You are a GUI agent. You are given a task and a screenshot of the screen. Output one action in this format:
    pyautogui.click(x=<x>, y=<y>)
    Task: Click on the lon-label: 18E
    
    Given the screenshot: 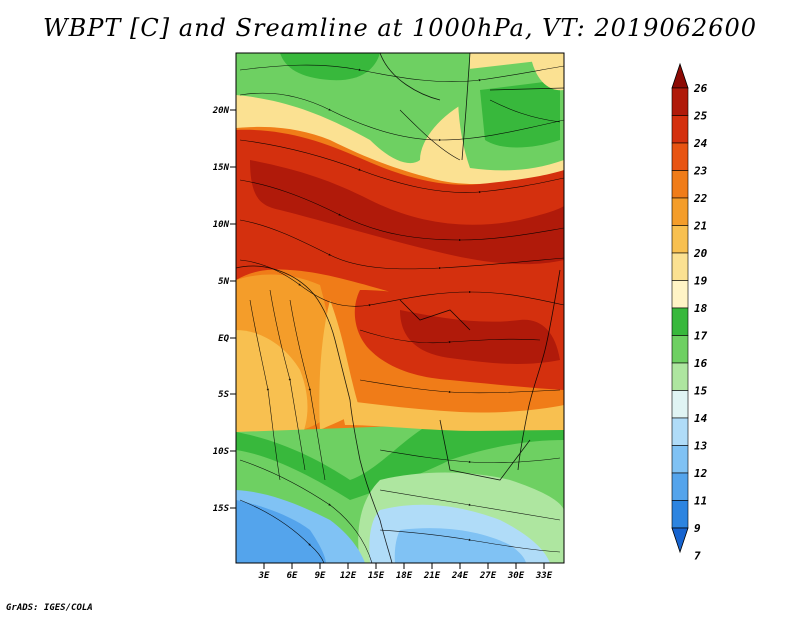 What is the action you would take?
    pyautogui.click(x=404, y=576)
    